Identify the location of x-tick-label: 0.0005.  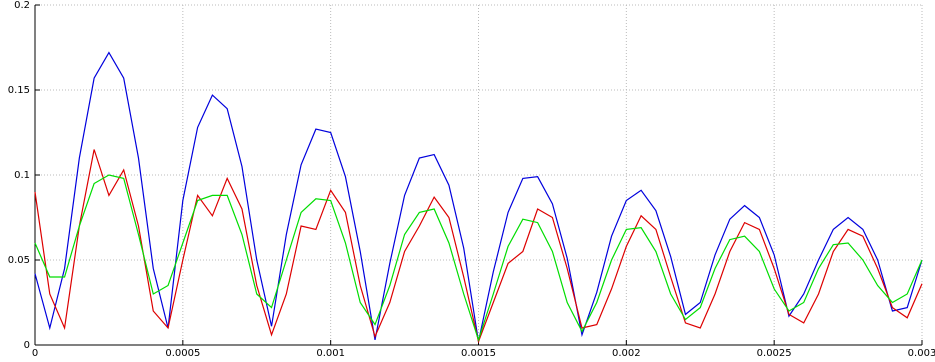
(182, 353).